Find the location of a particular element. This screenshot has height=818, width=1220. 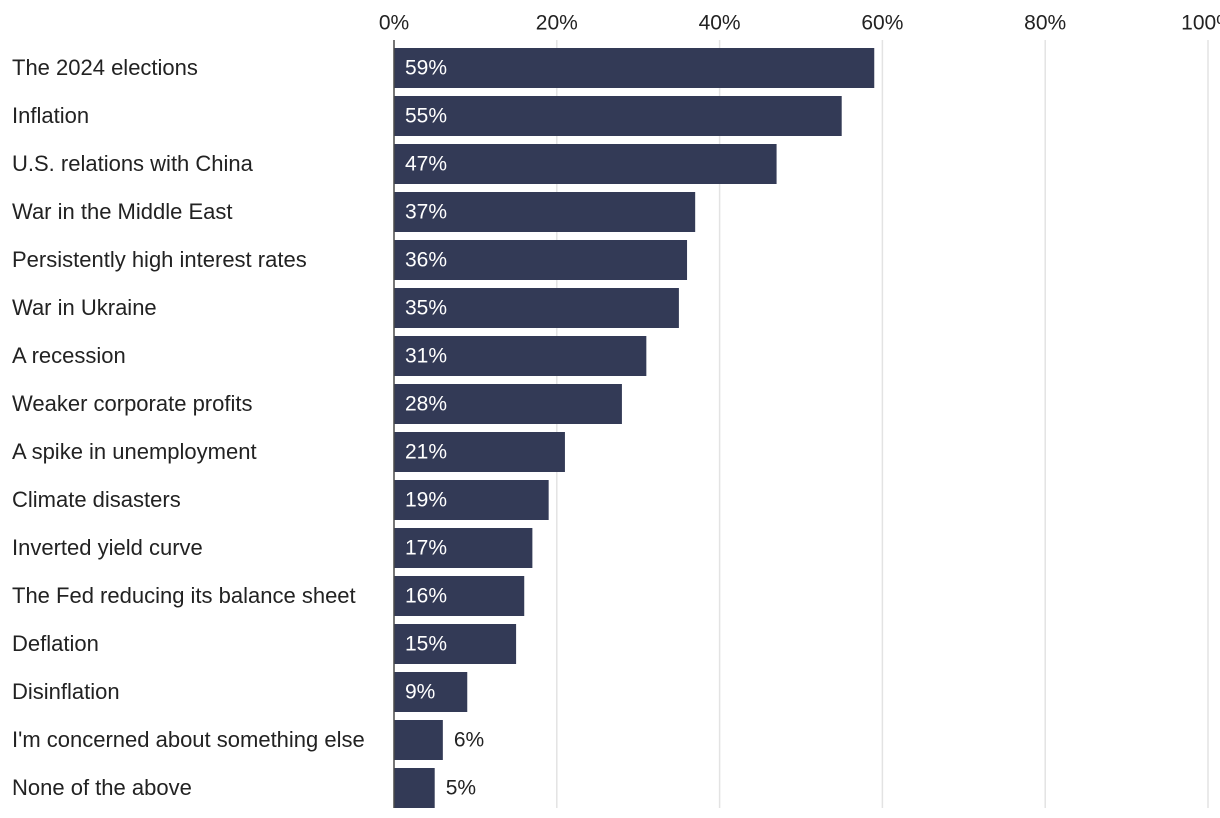

value-label: 35% is located at coordinates (426, 308).